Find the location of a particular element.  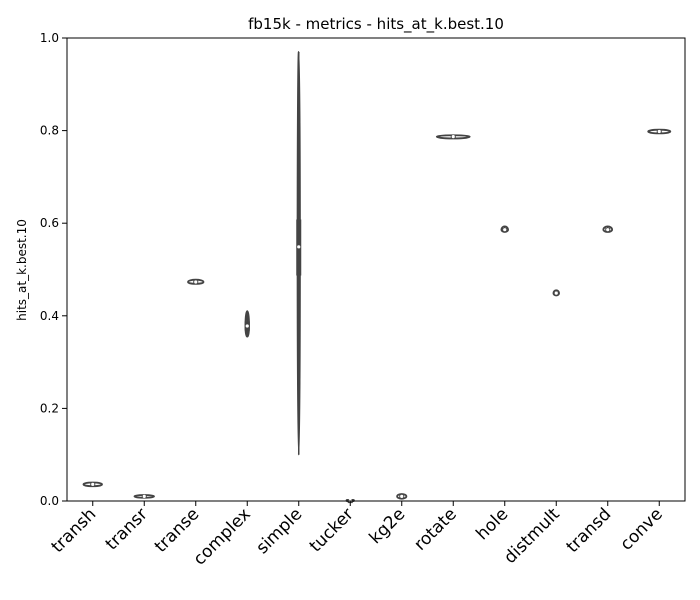

y-tick-label: 1.0 is located at coordinates (49, 38).